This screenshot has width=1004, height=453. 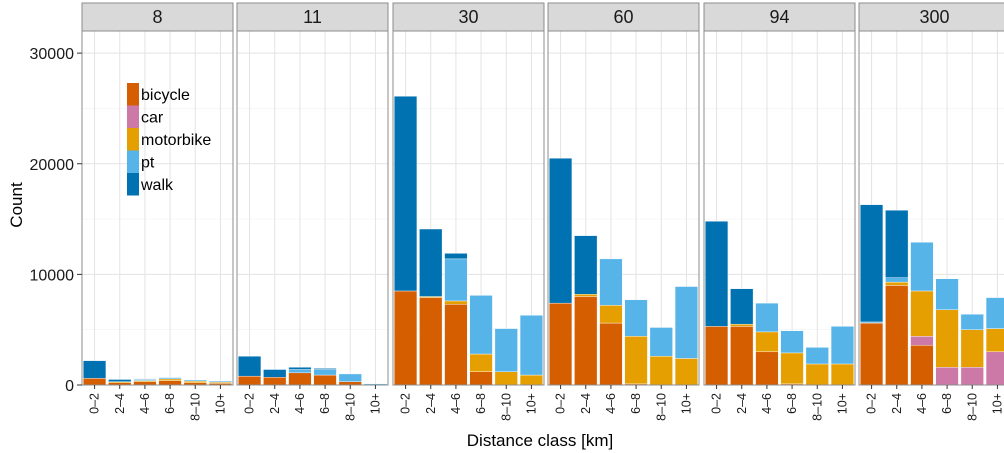 I want to click on y-tick-label: 10000, so click(x=52, y=275).